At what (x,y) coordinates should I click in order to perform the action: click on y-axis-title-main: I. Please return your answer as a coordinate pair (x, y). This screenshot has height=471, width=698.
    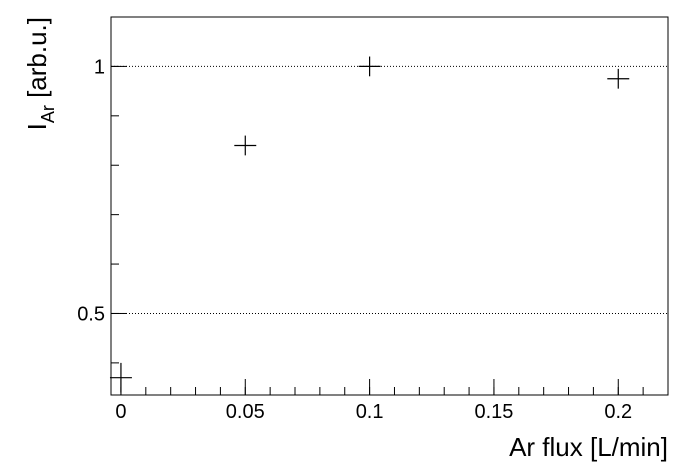
    Looking at the image, I should click on (37, 126).